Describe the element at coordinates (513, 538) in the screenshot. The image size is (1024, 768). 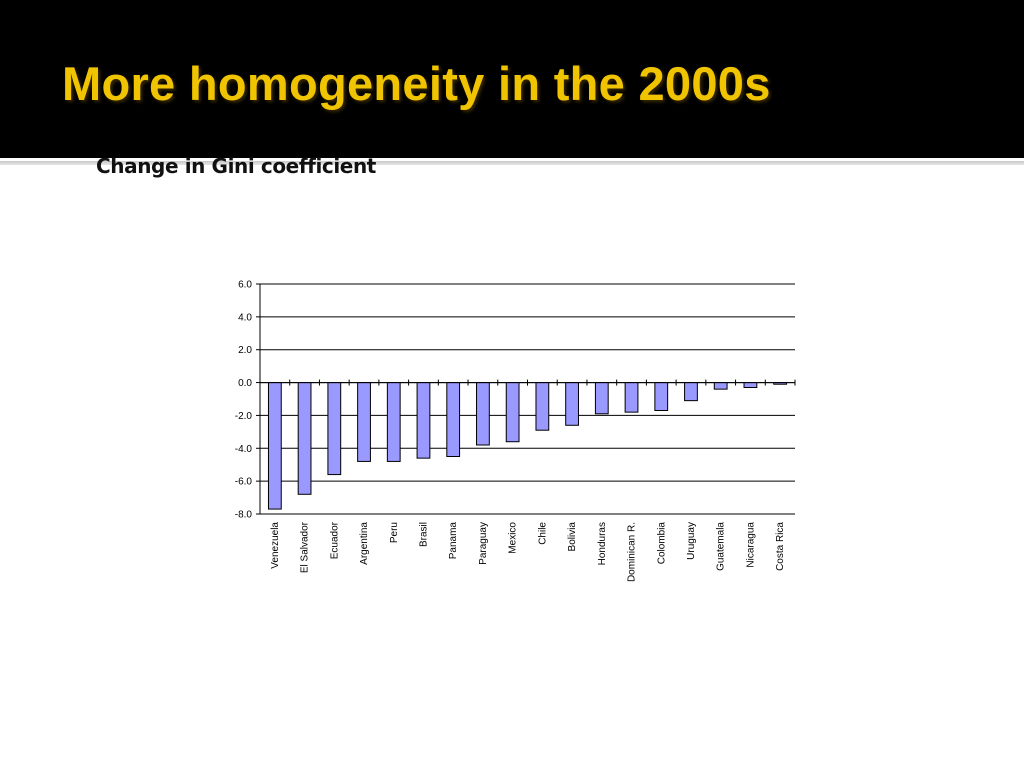
I see `category-label: Mexico` at that location.